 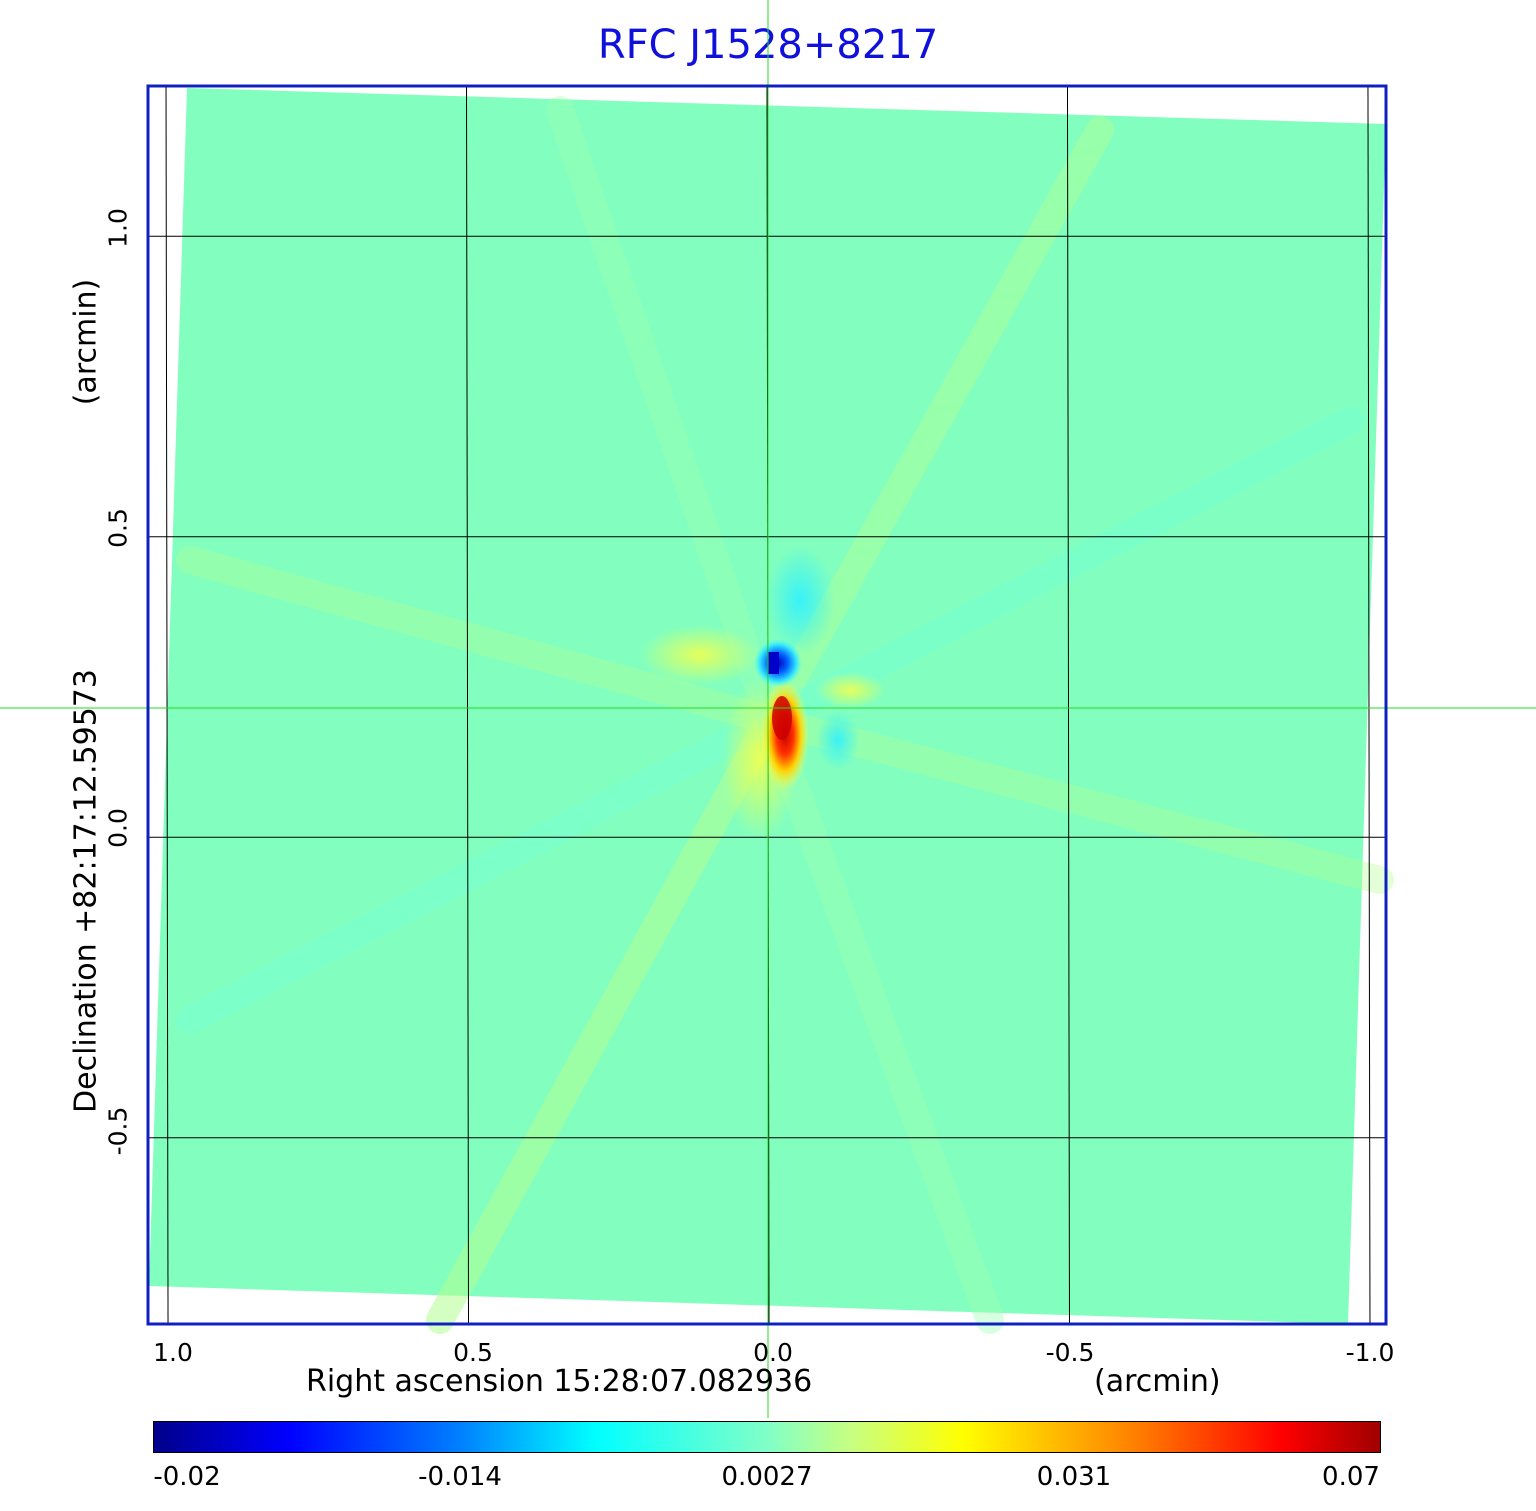 What do you see at coordinates (767, 1437) in the screenshot?
I see `colorbar` at bounding box center [767, 1437].